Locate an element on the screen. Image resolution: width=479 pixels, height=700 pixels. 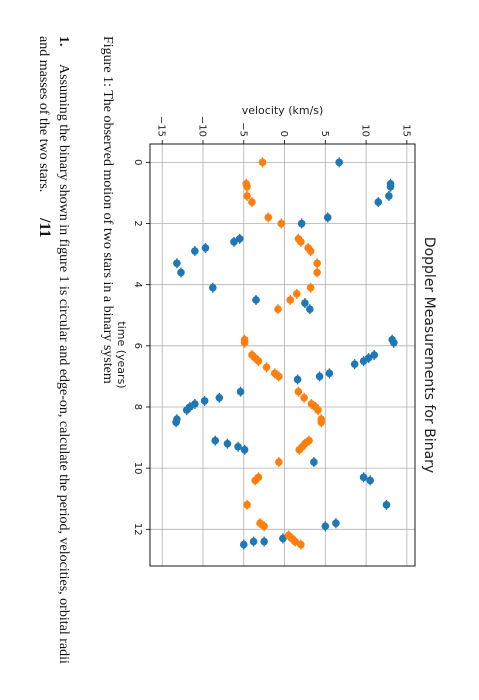
y-tick-label: −10 is located at coordinates (202, 126).